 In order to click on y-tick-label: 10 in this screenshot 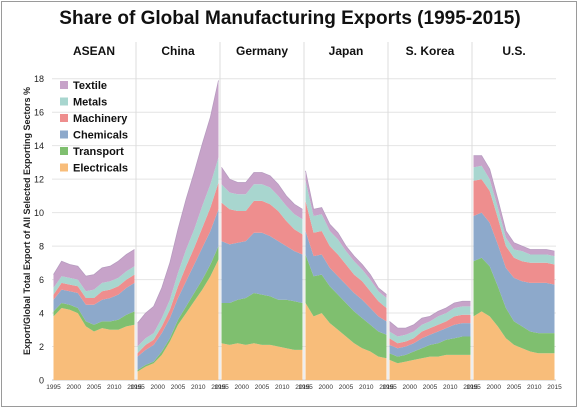, I will do `click(39, 213)`.